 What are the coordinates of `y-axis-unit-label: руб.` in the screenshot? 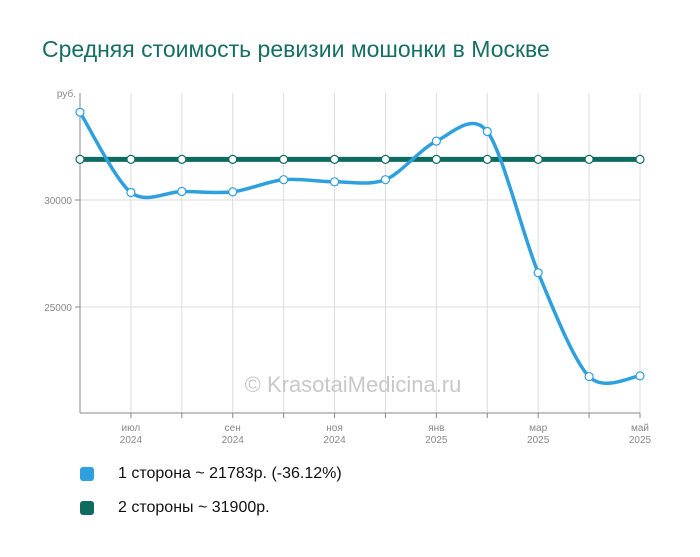 It's located at (66, 94).